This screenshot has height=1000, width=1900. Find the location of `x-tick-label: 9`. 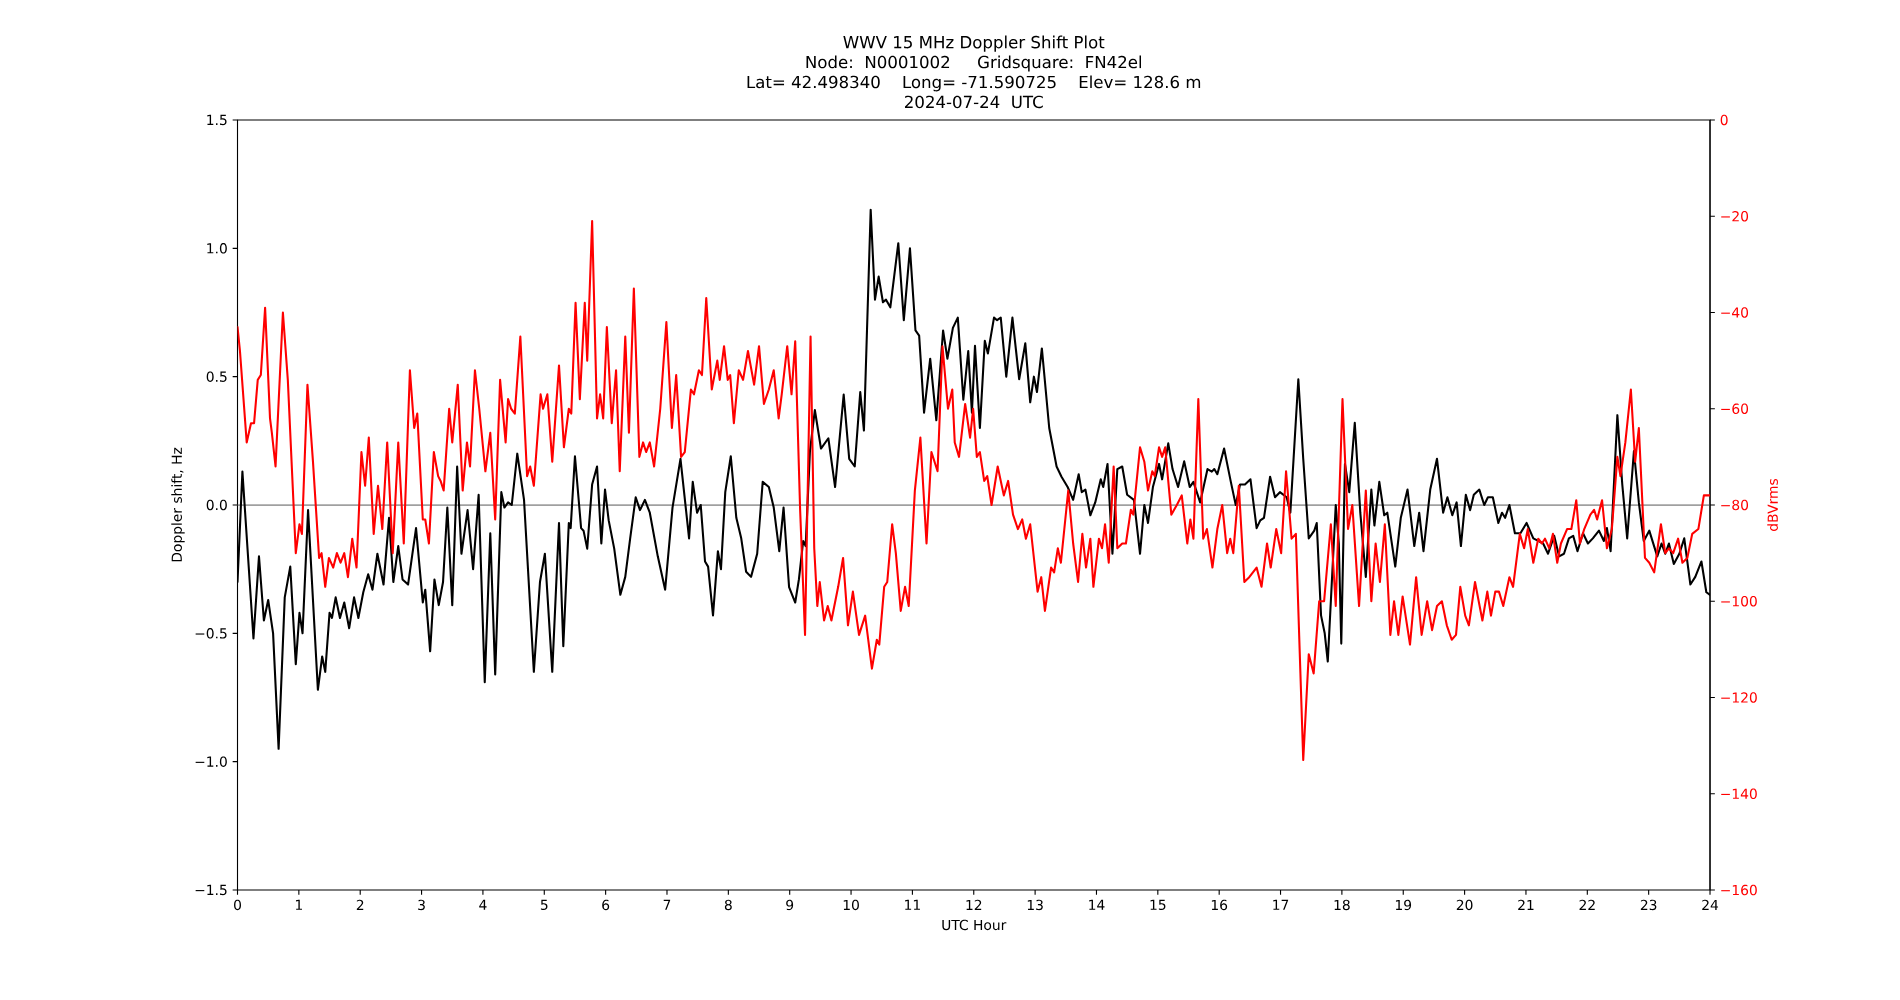

x-tick-label: 9 is located at coordinates (790, 905).